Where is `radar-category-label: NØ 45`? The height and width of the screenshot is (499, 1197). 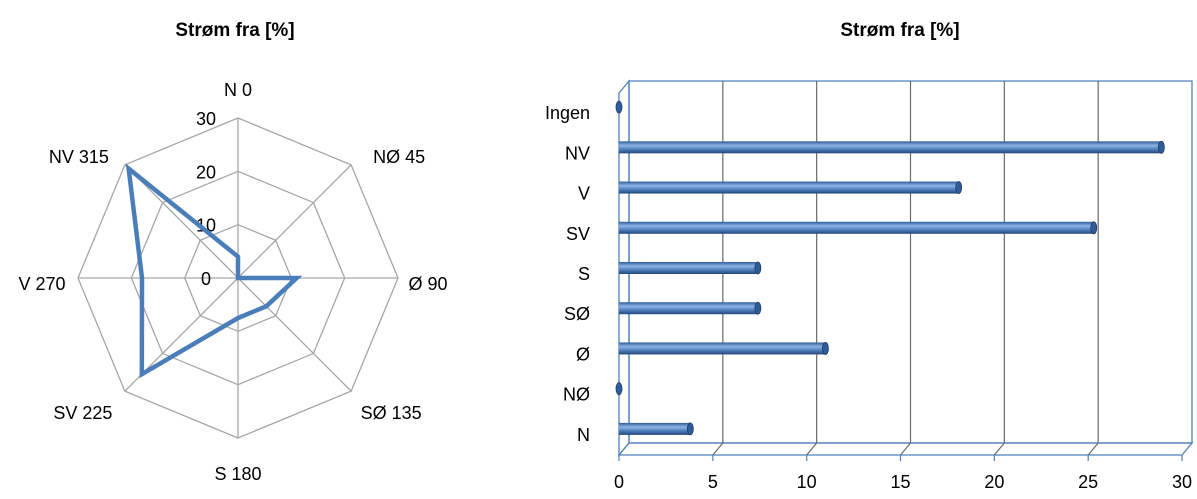
radar-category-label: NØ 45 is located at coordinates (399, 157).